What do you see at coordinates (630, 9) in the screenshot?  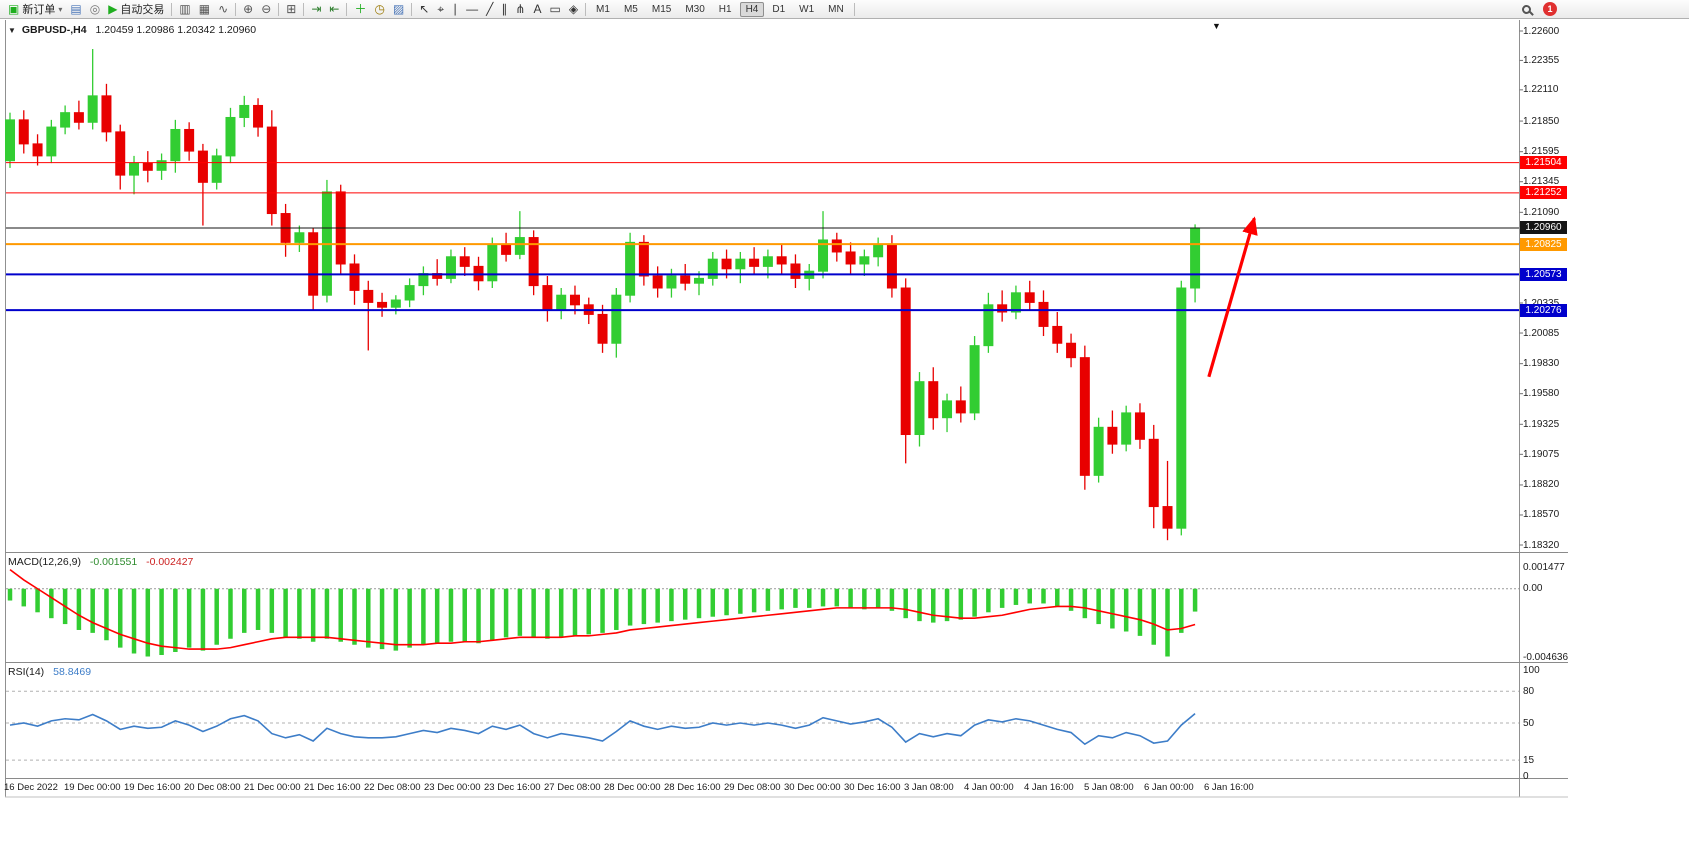 I see `timeframe-m5-button: M5` at bounding box center [630, 9].